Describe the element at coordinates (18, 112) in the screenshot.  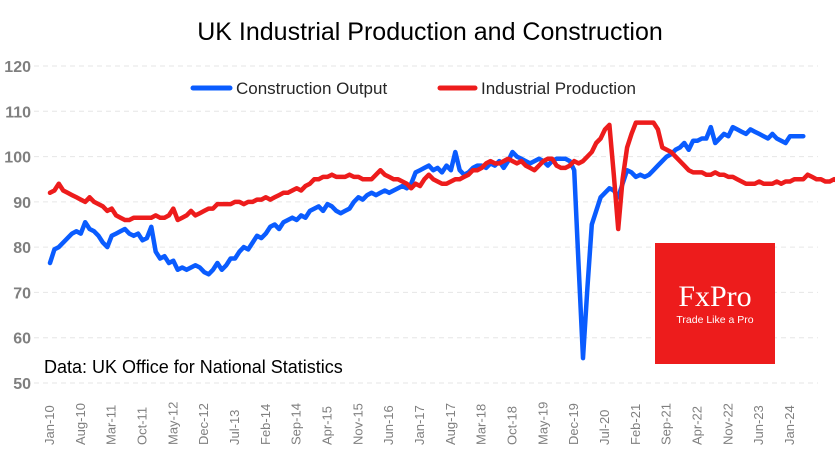
I see `y-tick-label: 110` at that location.